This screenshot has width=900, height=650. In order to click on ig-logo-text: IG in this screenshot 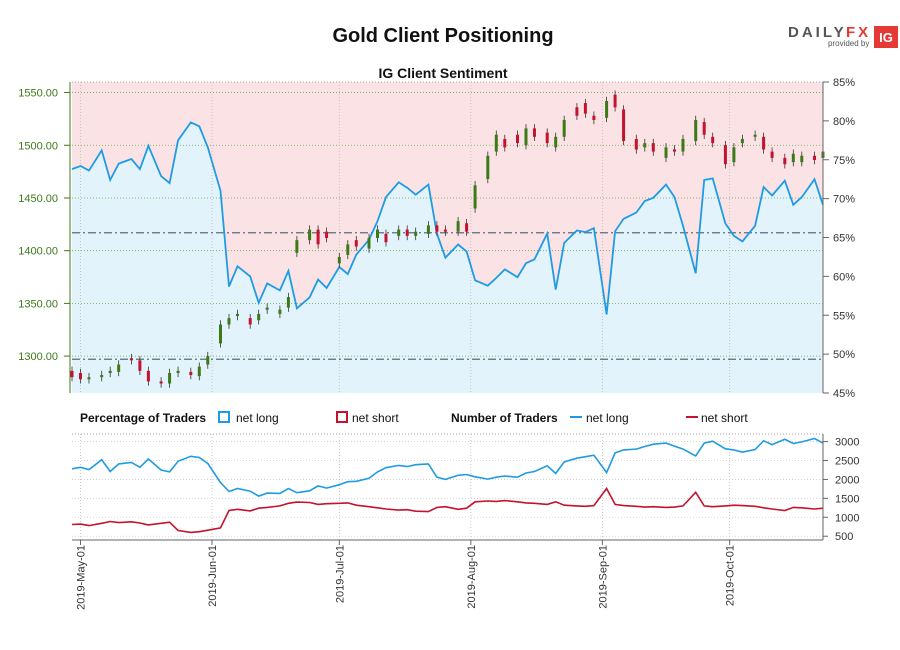, I will do `click(886, 37)`.